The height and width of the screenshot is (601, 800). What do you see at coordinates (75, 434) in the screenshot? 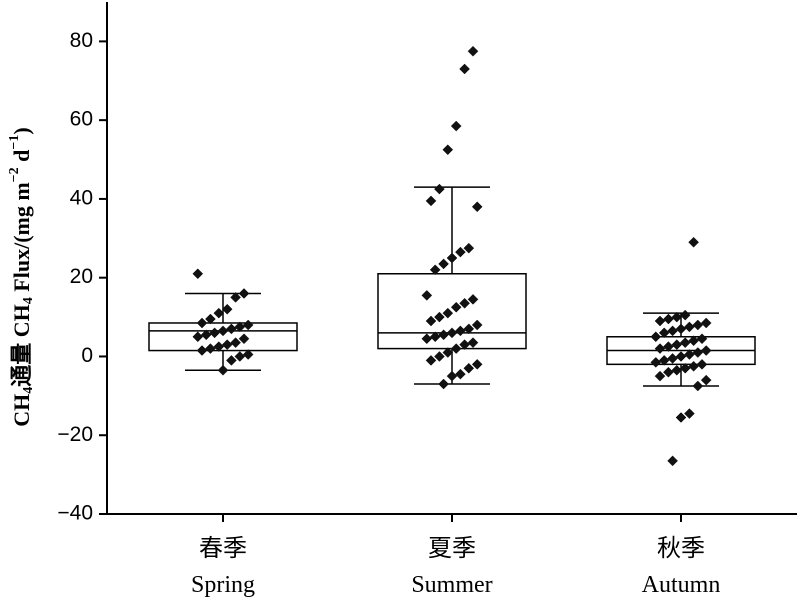
I see `y-tick-label: −20` at bounding box center [75, 434].